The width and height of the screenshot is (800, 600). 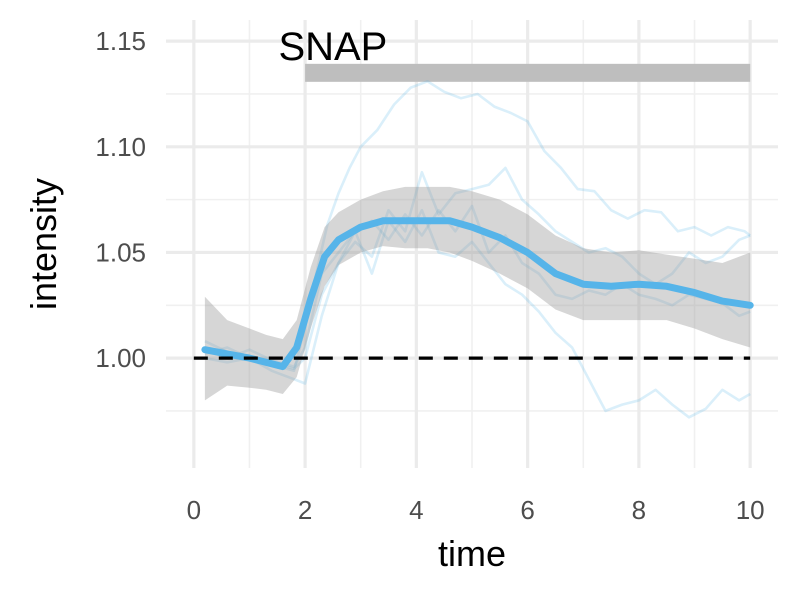 I want to click on snap-annotation: SNAP, so click(x=514, y=53).